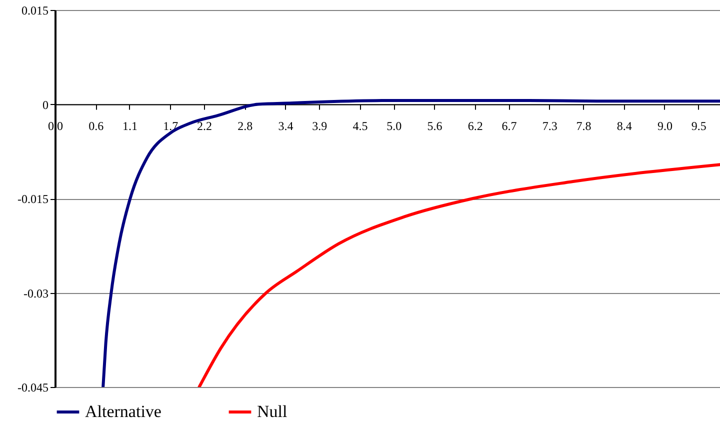 Image resolution: width=720 pixels, height=428 pixels. I want to click on y-tick-label: 0.015, so click(35, 11).